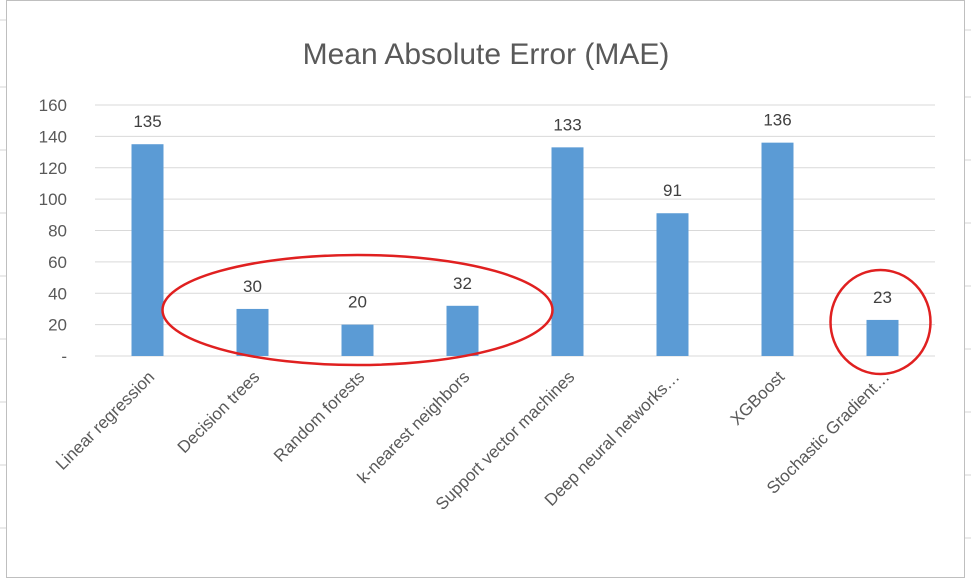 Image resolution: width=971 pixels, height=584 pixels. I want to click on data-label: 23, so click(882, 297).